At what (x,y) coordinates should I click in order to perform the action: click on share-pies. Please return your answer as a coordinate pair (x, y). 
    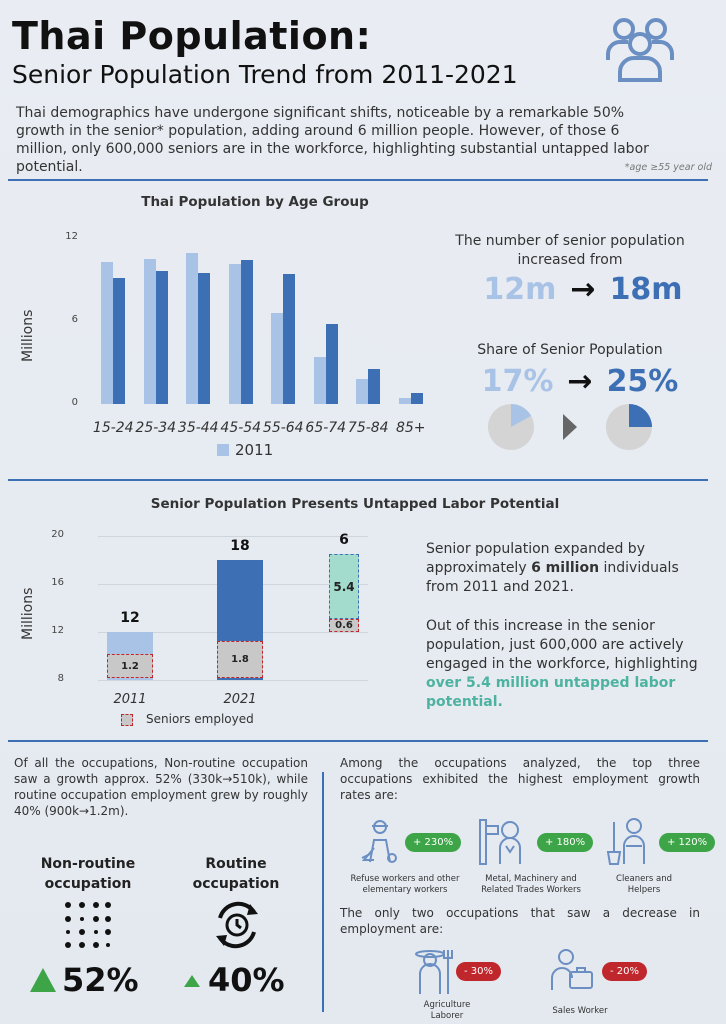
    Looking at the image, I should click on (570, 427).